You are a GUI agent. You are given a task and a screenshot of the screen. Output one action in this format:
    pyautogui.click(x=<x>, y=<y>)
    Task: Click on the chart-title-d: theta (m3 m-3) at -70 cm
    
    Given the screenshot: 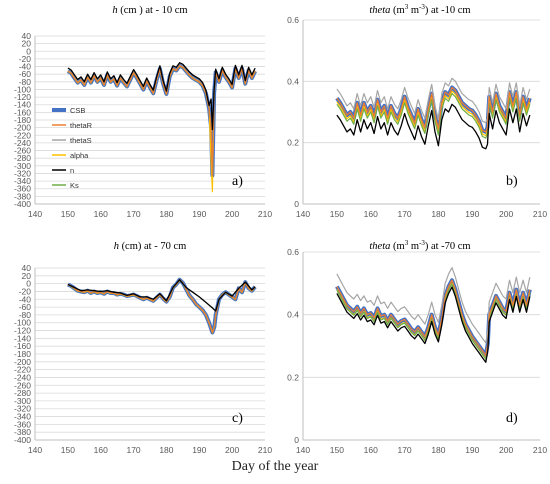 What is the action you would take?
    pyautogui.click(x=419, y=245)
    